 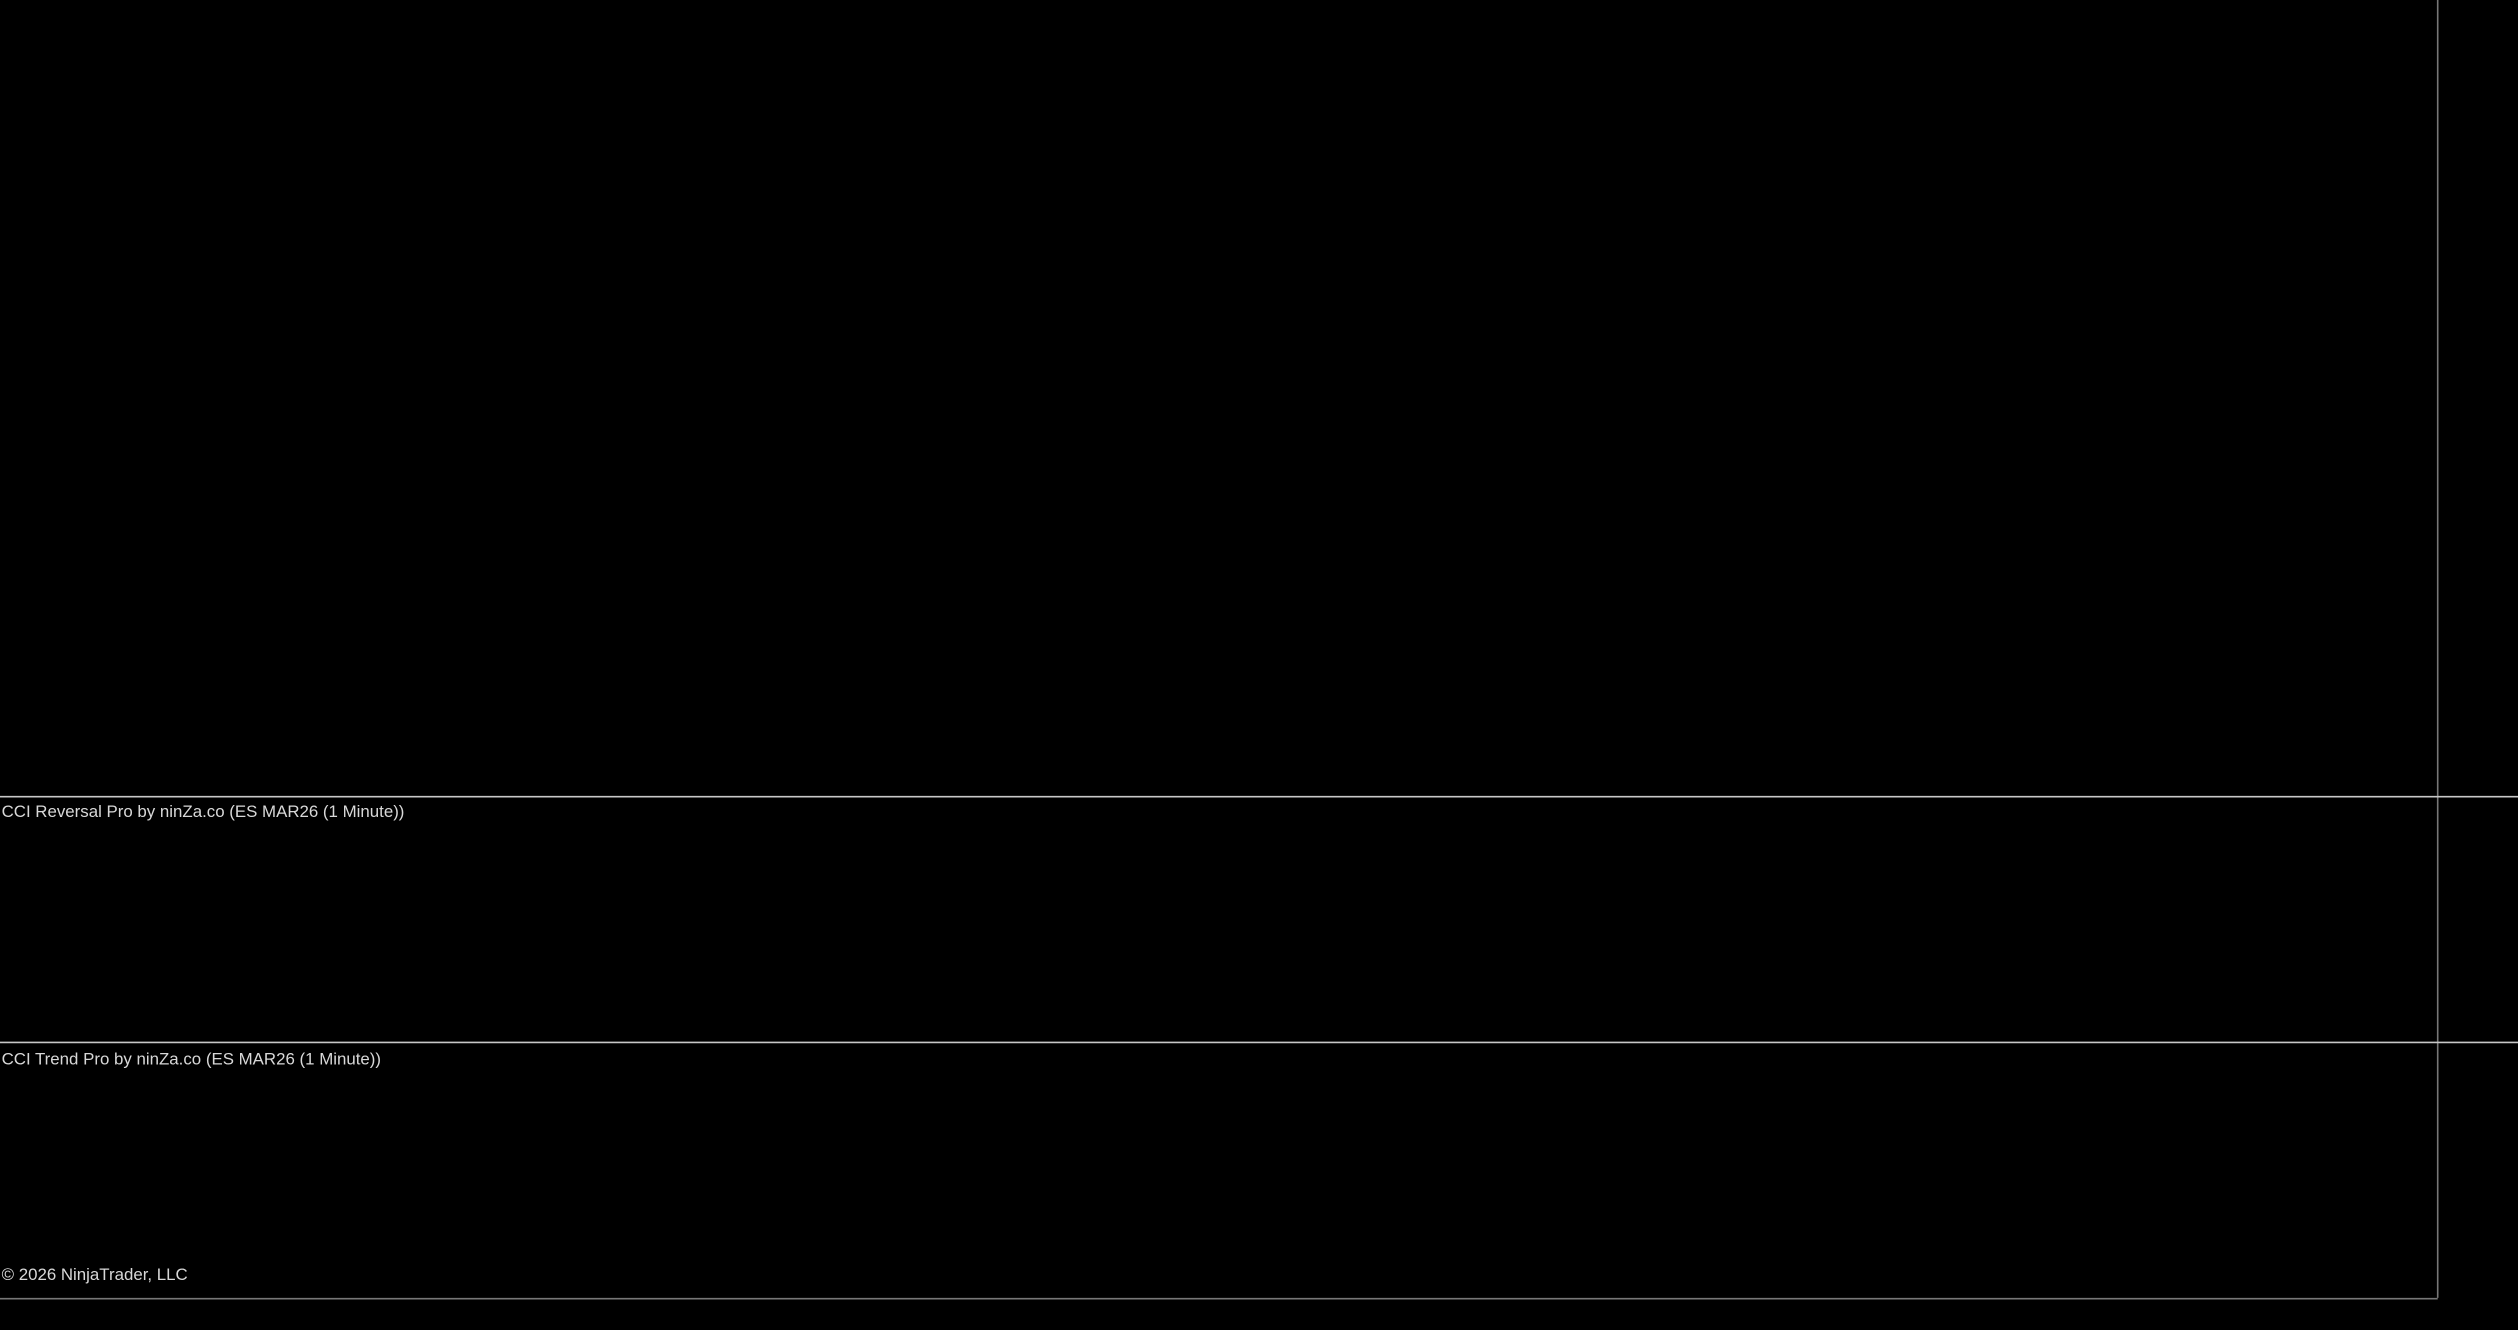 I want to click on copyright: © 2026 NinjaTrader, LLC, so click(x=95, y=1274).